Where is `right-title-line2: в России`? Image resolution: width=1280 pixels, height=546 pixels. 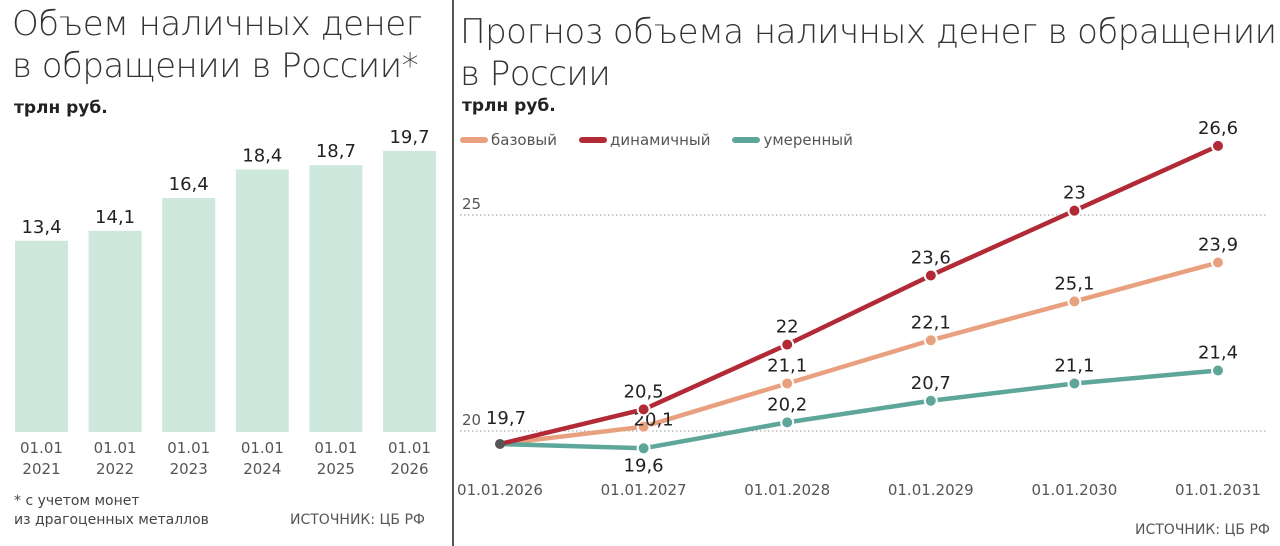
right-title-line2: в России is located at coordinates (535, 74).